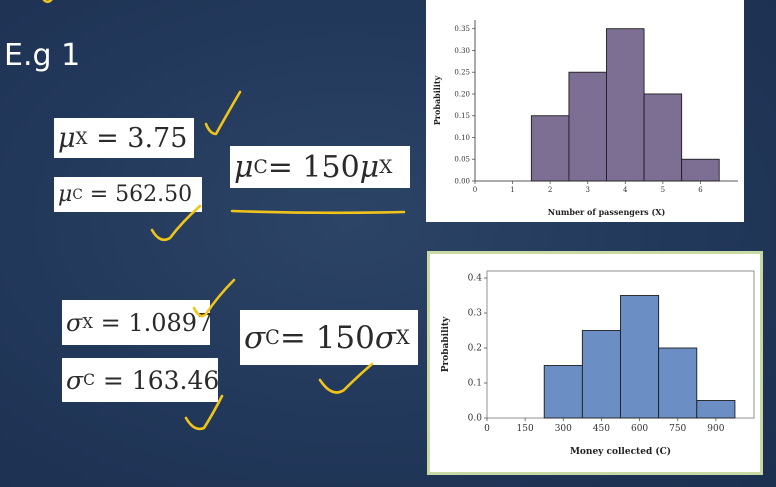 This screenshot has width=776, height=487. Describe the element at coordinates (462, 182) in the screenshot. I see `passengers-ytick-label-0: 0.00` at that location.